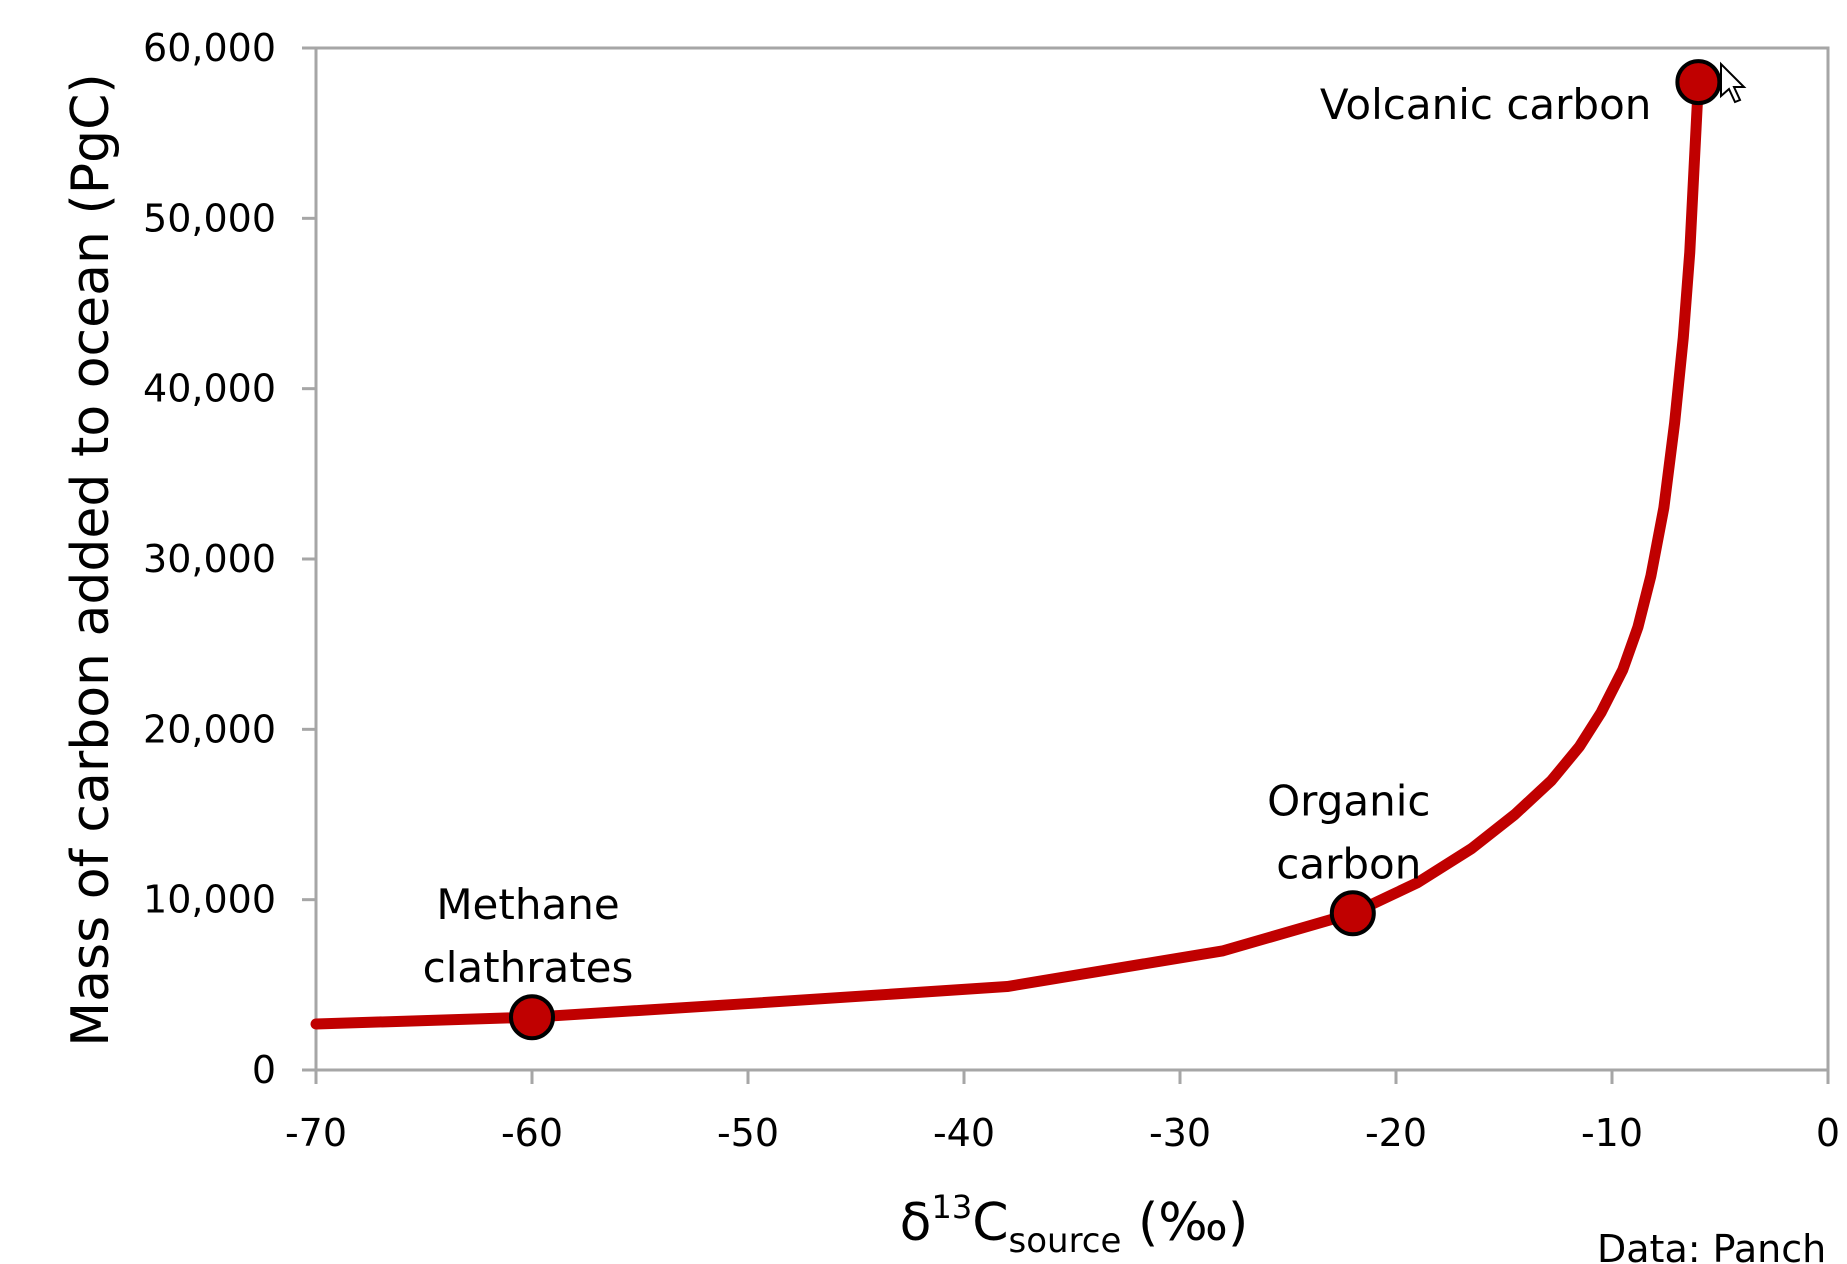 Image resolution: width=1847 pixels, height=1264 pixels. What do you see at coordinates (1485, 104) in the screenshot?
I see `point-annotation: Volcanic carbon` at bounding box center [1485, 104].